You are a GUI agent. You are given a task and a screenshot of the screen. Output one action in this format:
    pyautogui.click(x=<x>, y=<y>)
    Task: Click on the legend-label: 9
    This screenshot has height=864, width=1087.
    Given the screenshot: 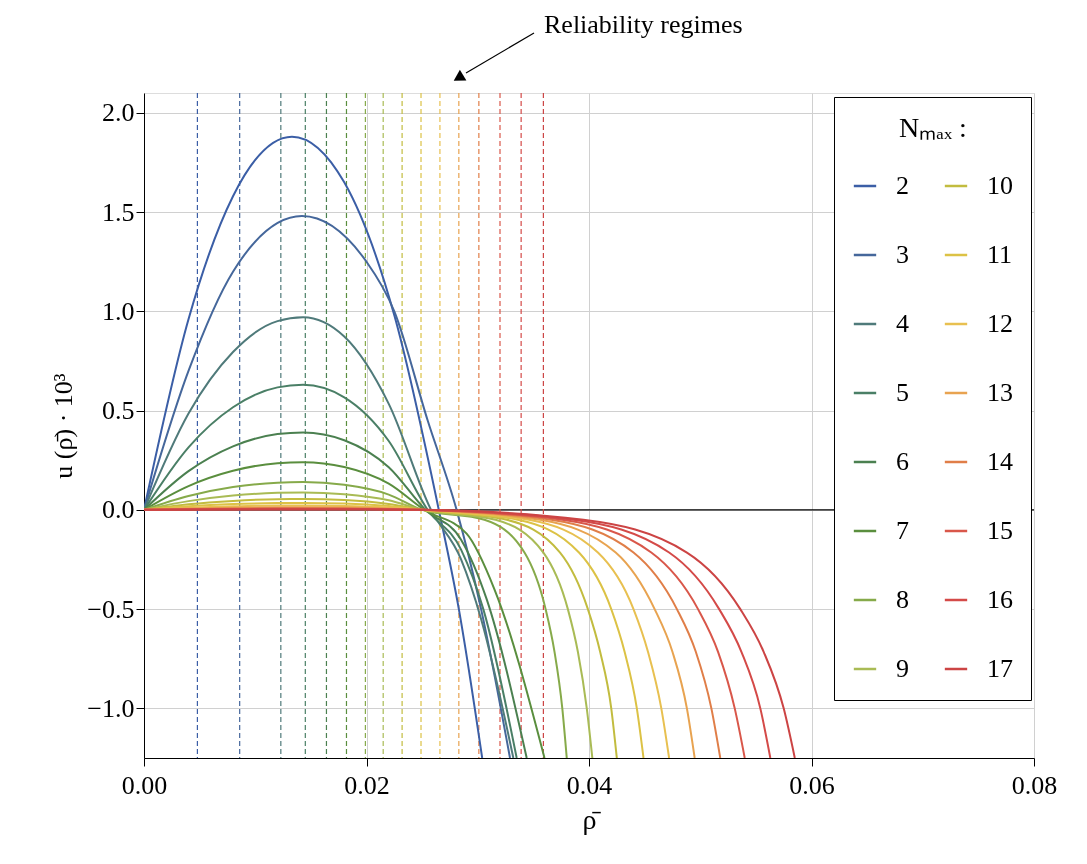 What is the action you would take?
    pyautogui.click(x=902, y=668)
    